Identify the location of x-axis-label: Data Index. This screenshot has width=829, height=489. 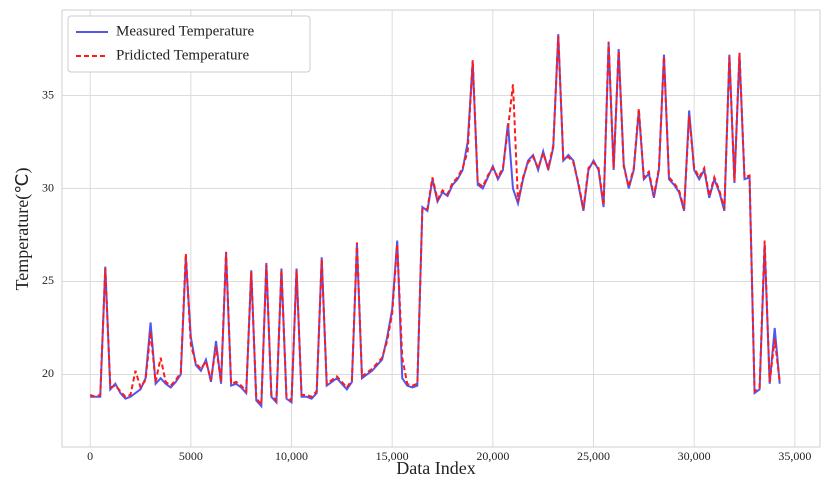
(435, 468).